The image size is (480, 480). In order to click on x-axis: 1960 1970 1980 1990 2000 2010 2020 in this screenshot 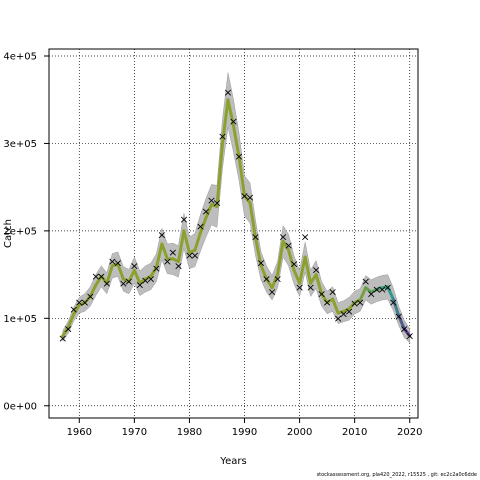, I will do `click(244, 428)`.